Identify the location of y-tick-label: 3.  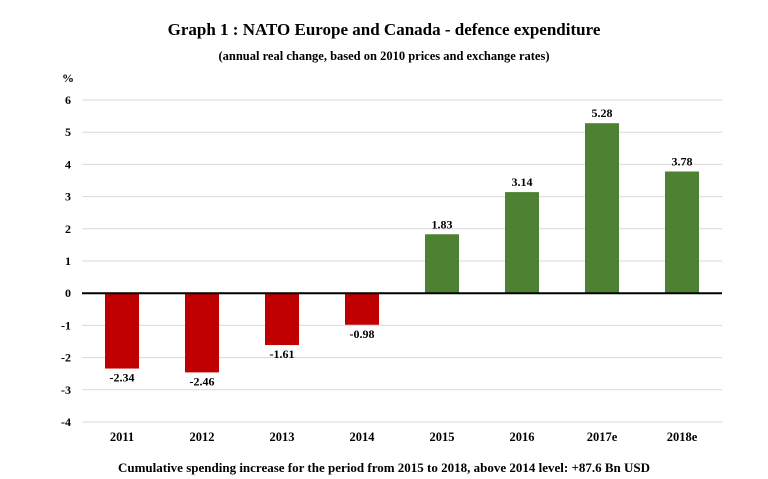
(68, 197).